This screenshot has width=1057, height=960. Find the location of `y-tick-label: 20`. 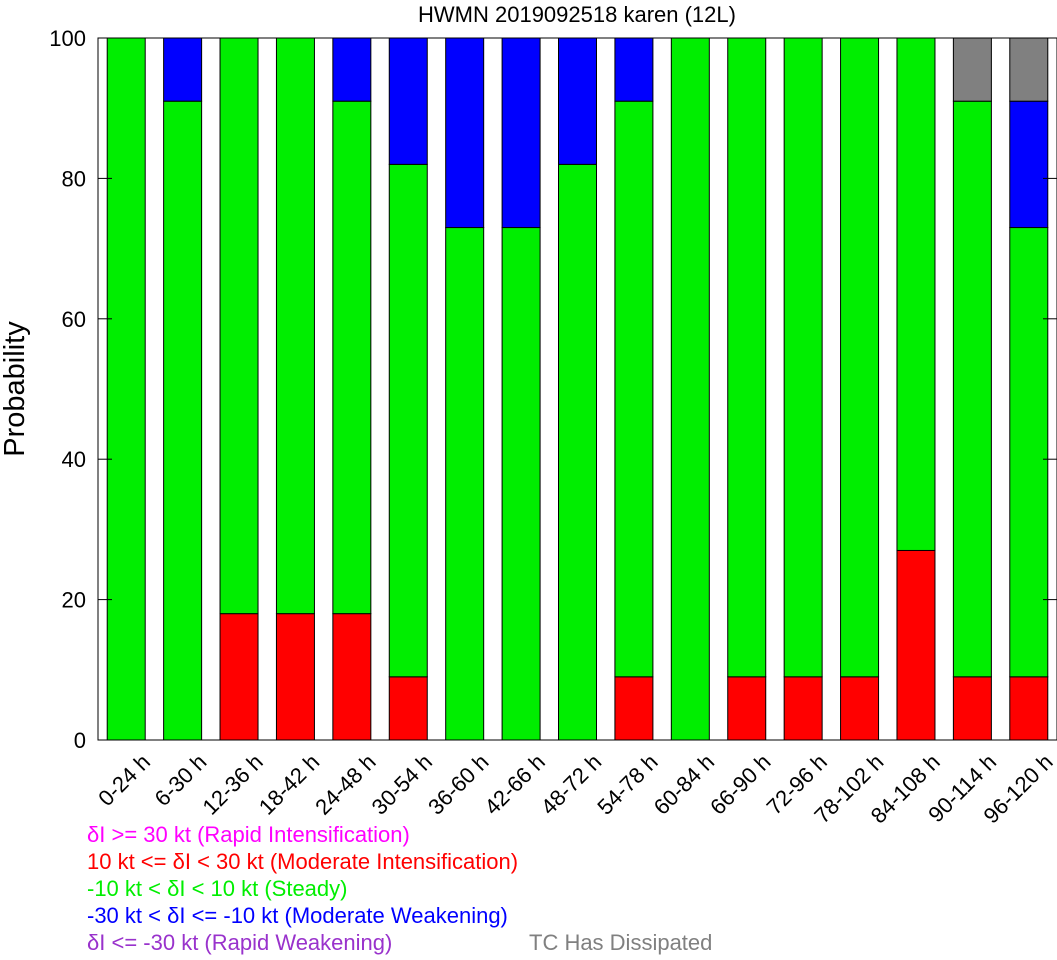

y-tick-label: 20 is located at coordinates (74, 600).